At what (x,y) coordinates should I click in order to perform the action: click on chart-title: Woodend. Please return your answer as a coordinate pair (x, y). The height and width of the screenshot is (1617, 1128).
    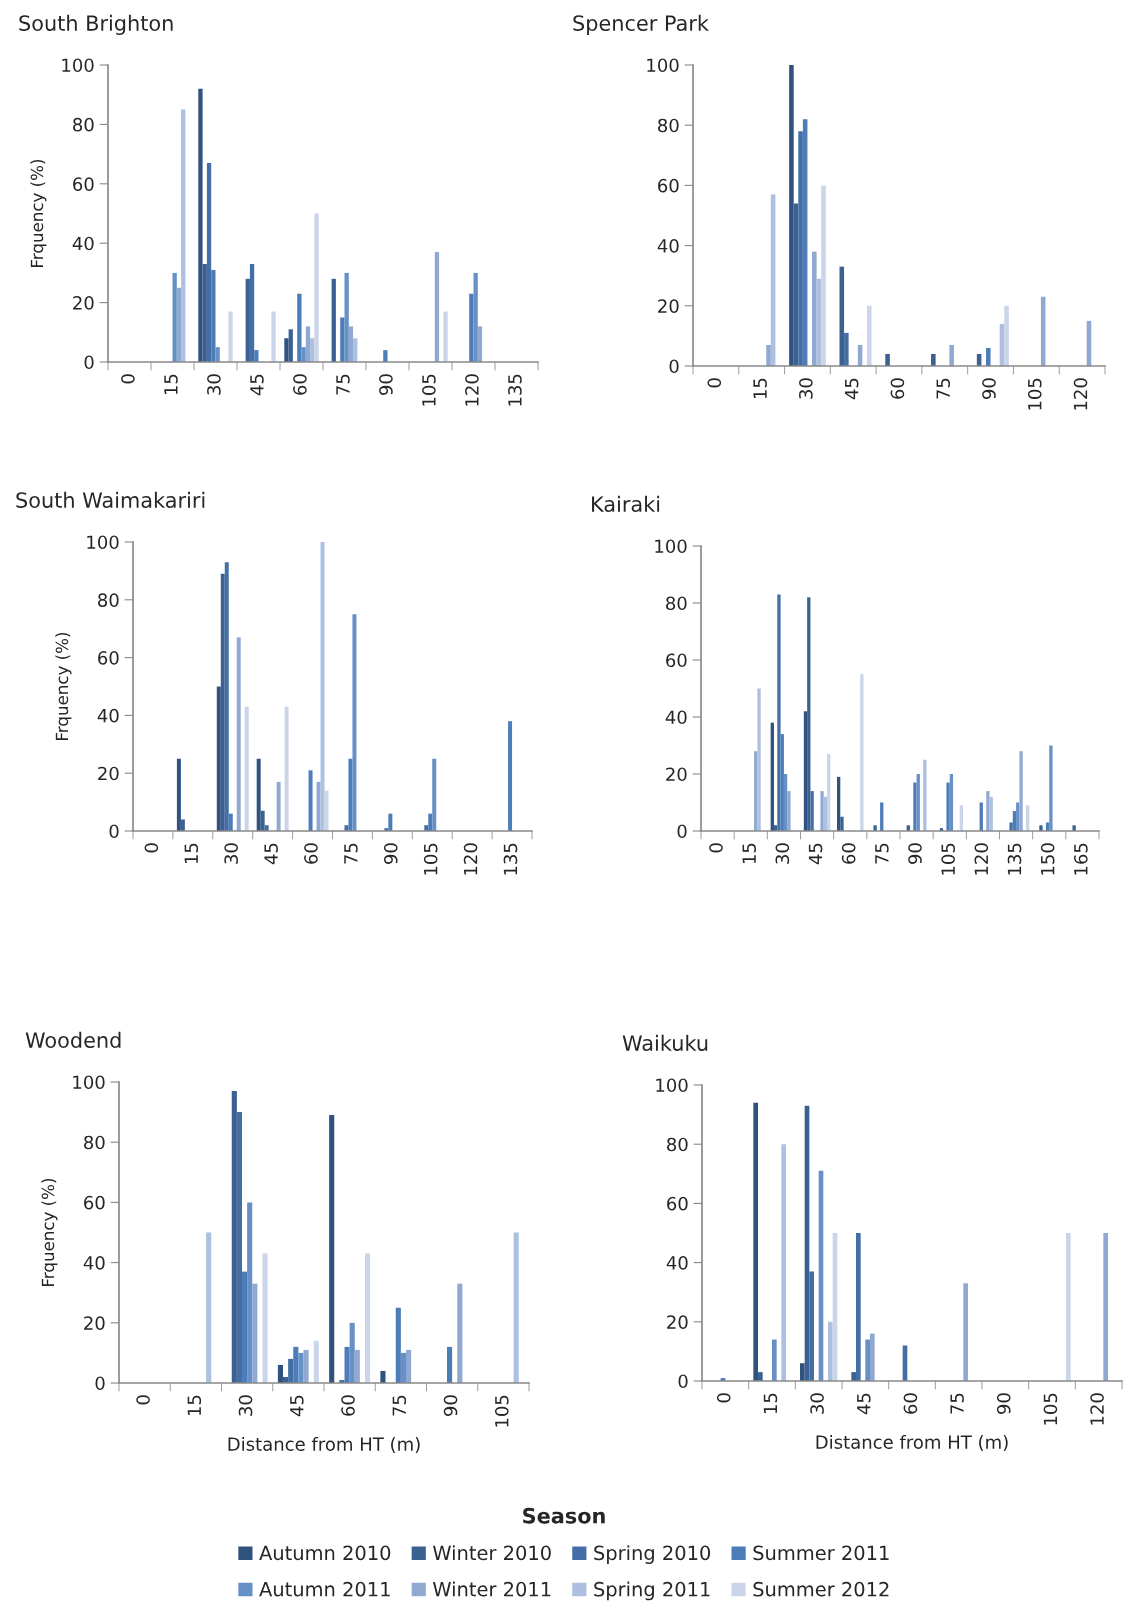
    Looking at the image, I should click on (73, 1039).